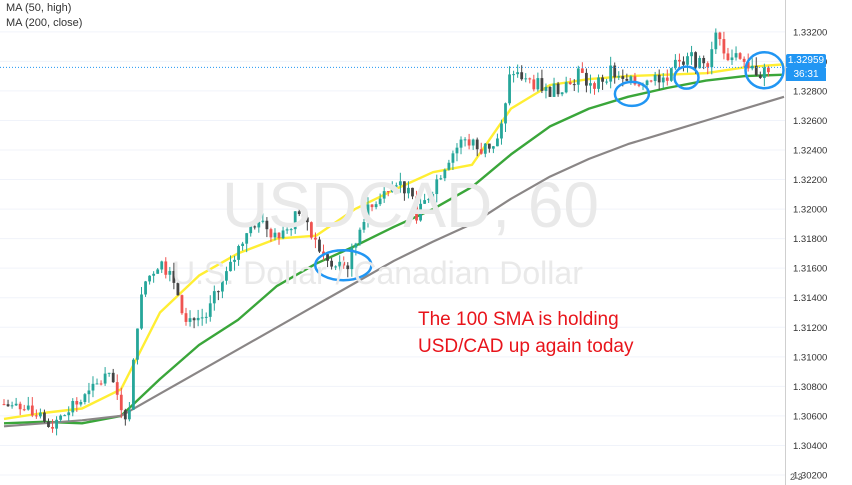  Describe the element at coordinates (796, 477) in the screenshot. I see `corner-label: 2 3` at that location.